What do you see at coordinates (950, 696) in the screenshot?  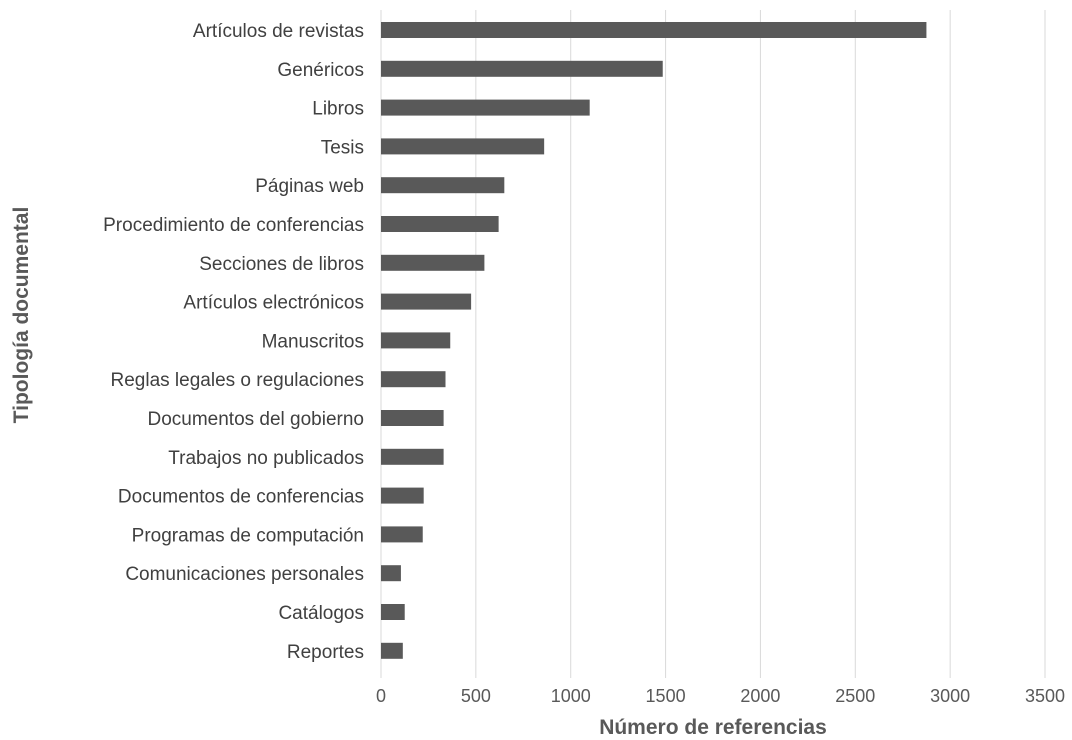 I see `x-tick-label: 3000` at bounding box center [950, 696].